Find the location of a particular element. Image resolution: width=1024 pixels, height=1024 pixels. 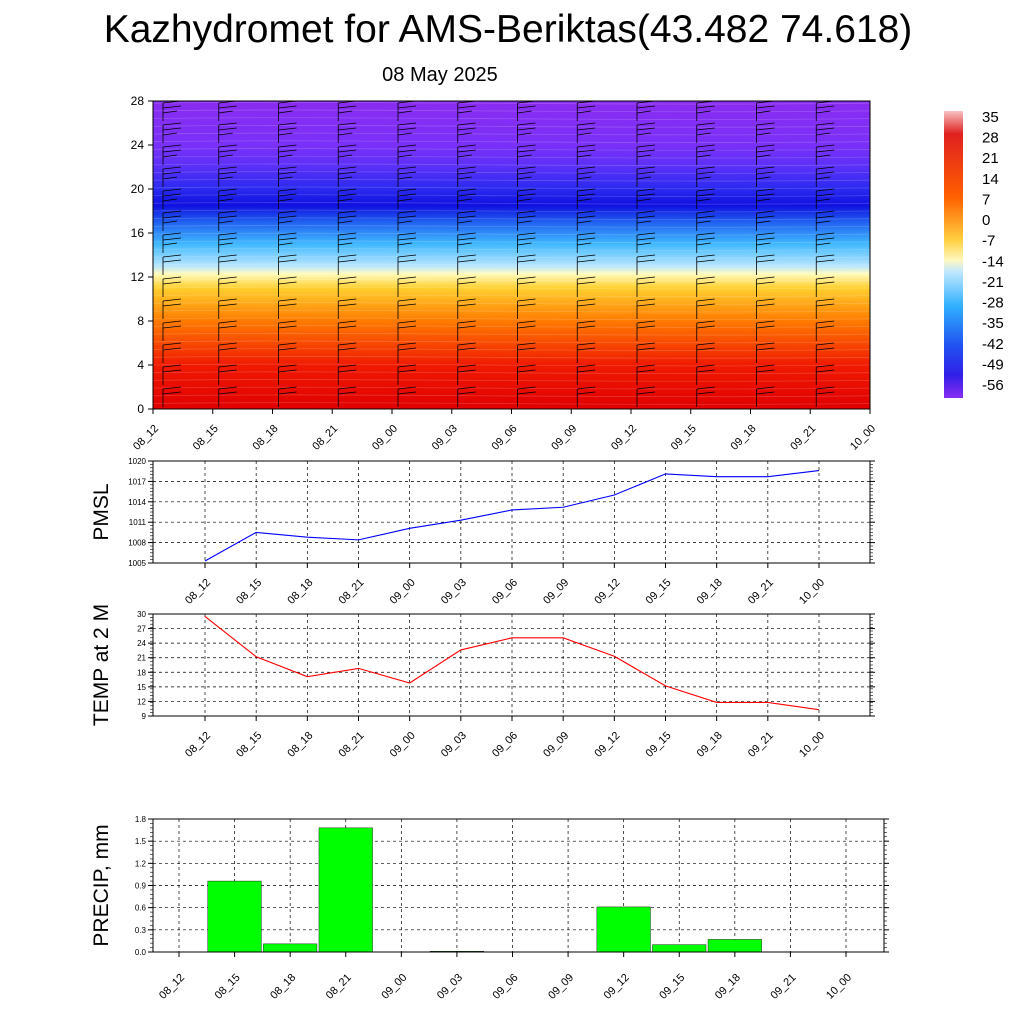

colorbar-label: 21 is located at coordinates (990, 158).